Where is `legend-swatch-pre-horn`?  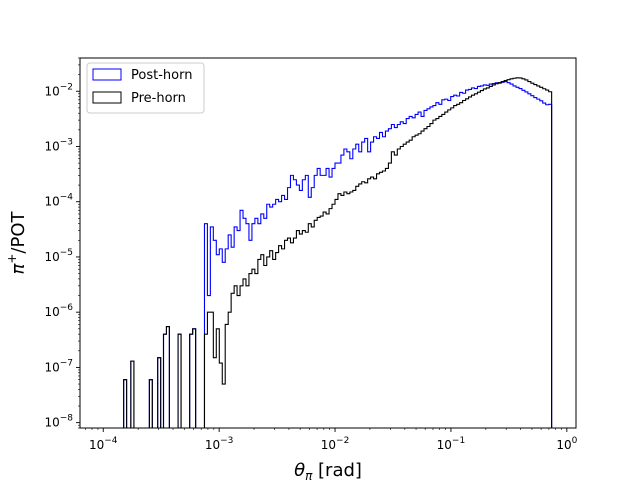
legend-swatch-pre-horn is located at coordinates (107, 97).